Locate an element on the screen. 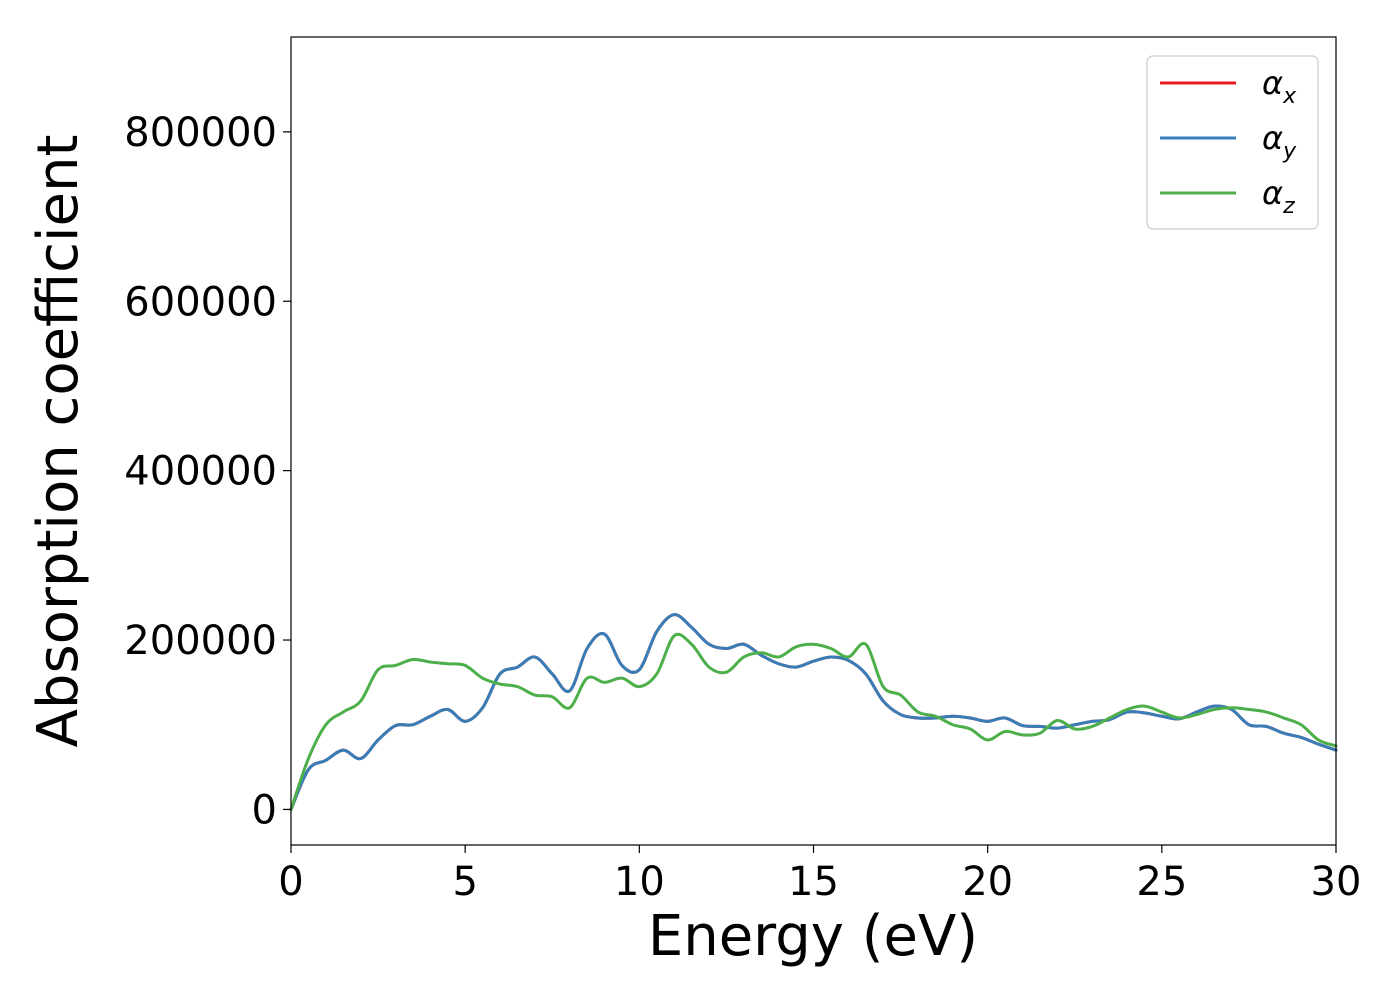 The height and width of the screenshot is (1000, 1400). plot-area is located at coordinates (813, 712).